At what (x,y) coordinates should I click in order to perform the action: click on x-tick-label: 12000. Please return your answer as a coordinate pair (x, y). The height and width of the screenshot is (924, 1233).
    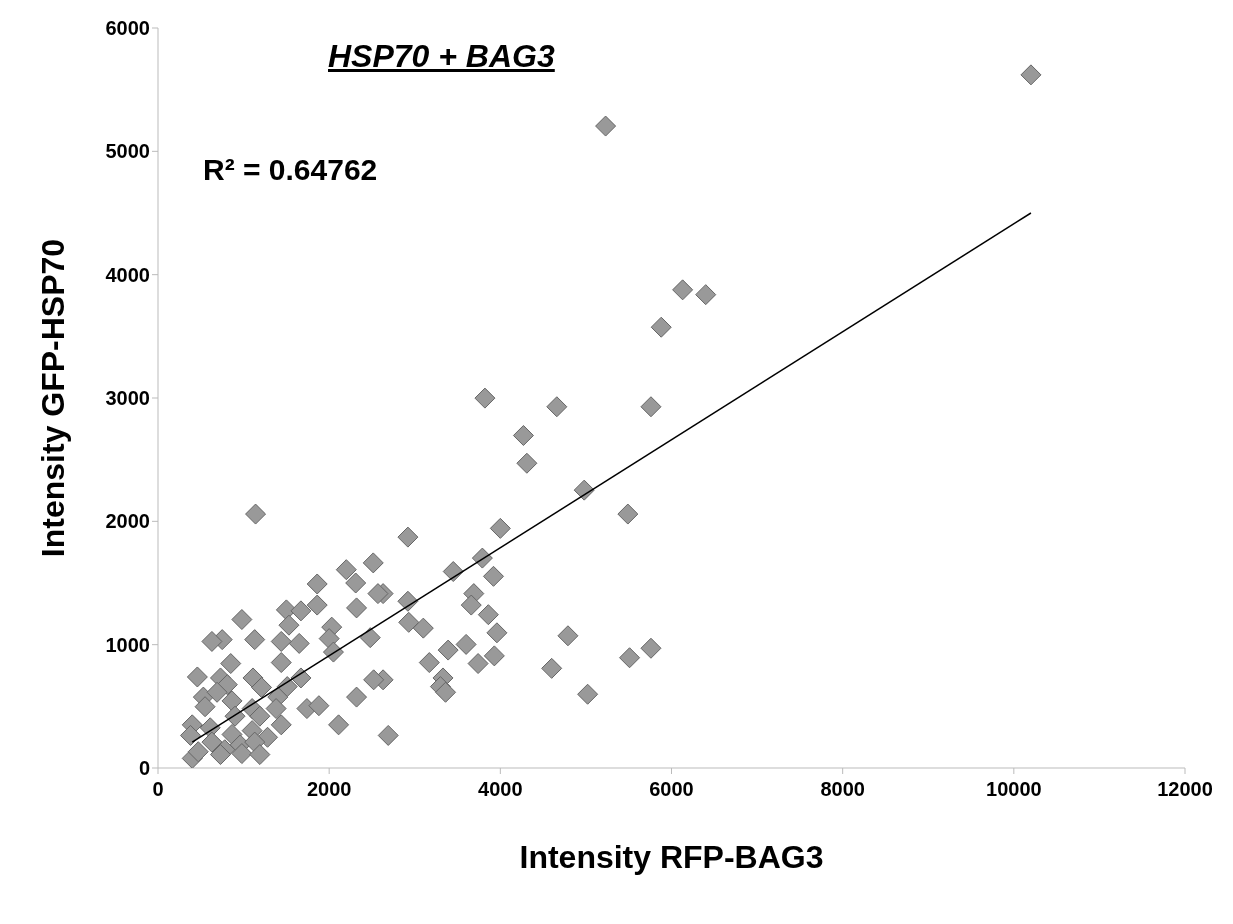
    Looking at the image, I should click on (1185, 789).